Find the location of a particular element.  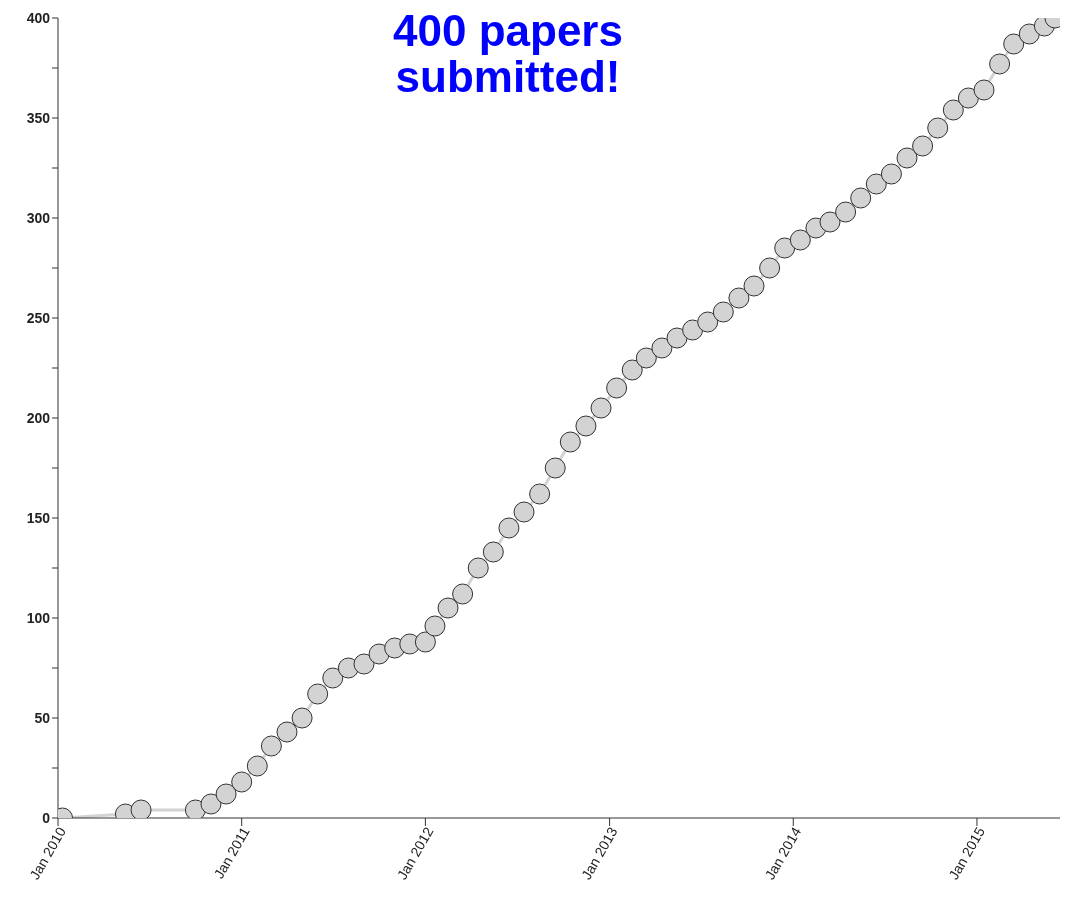

y-tick-label: 250 is located at coordinates (38, 317).